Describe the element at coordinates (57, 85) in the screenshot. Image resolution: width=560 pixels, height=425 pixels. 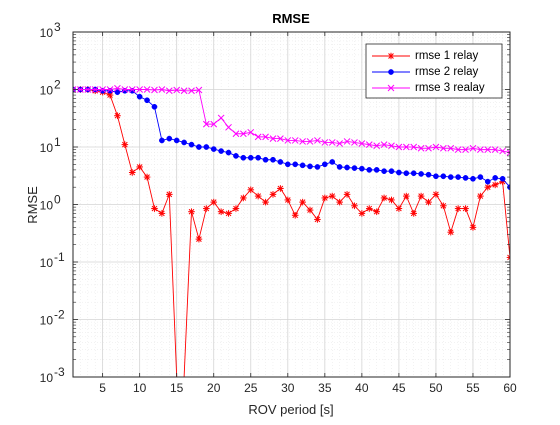
I see `y-tick-exponent: 2` at that location.